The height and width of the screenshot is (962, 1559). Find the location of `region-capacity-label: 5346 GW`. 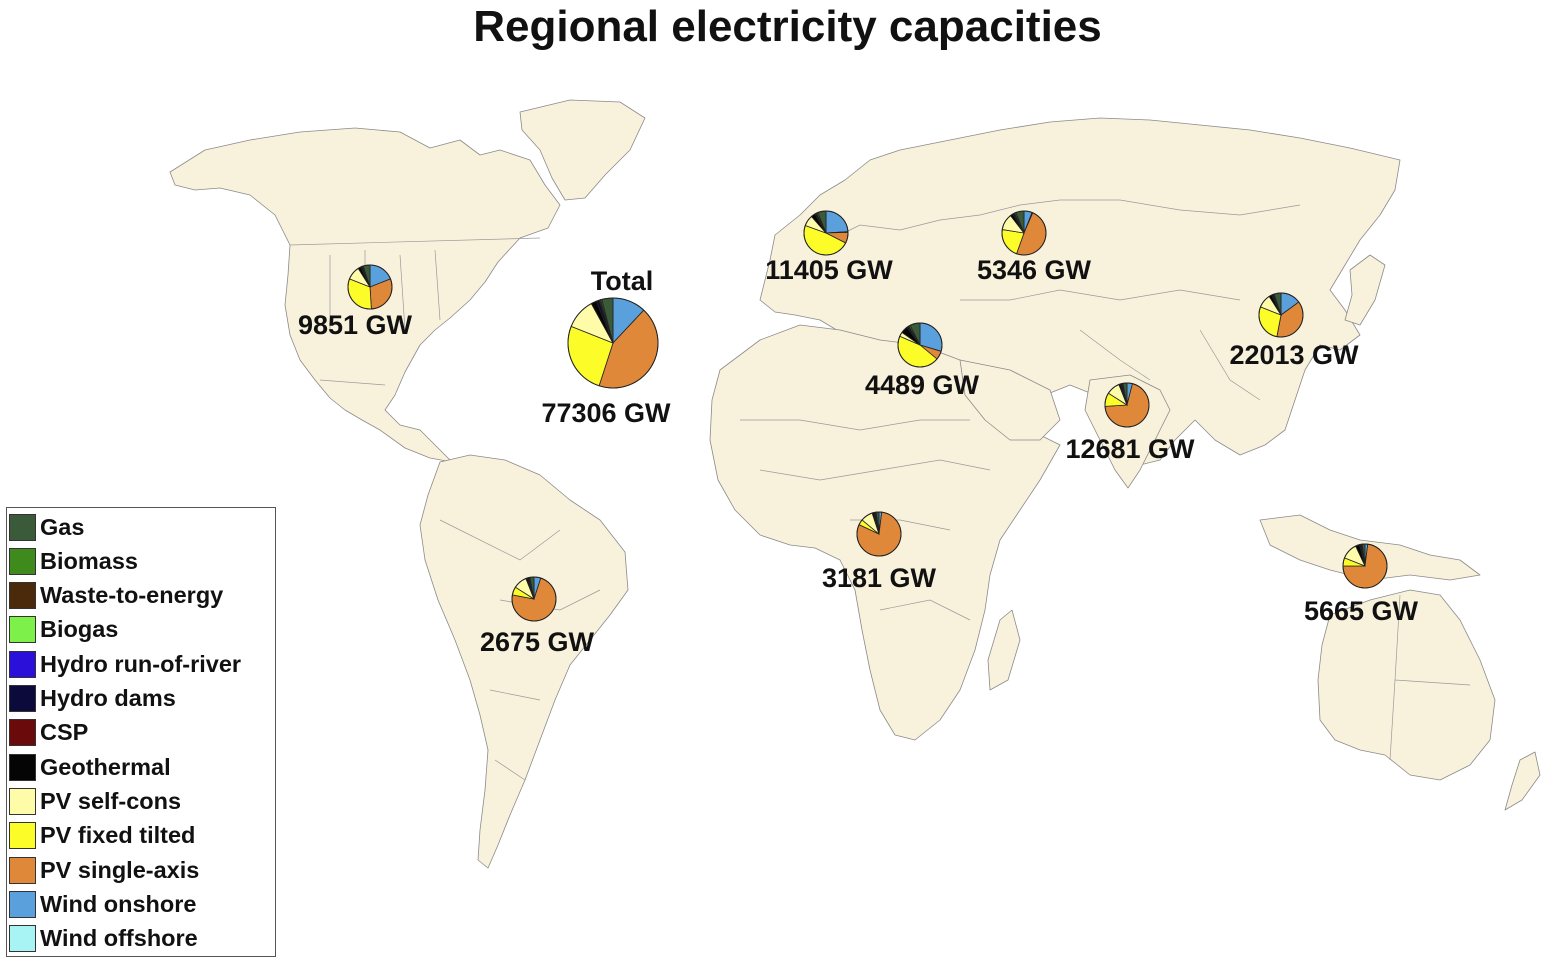

region-capacity-label: 5346 GW is located at coordinates (1034, 270).